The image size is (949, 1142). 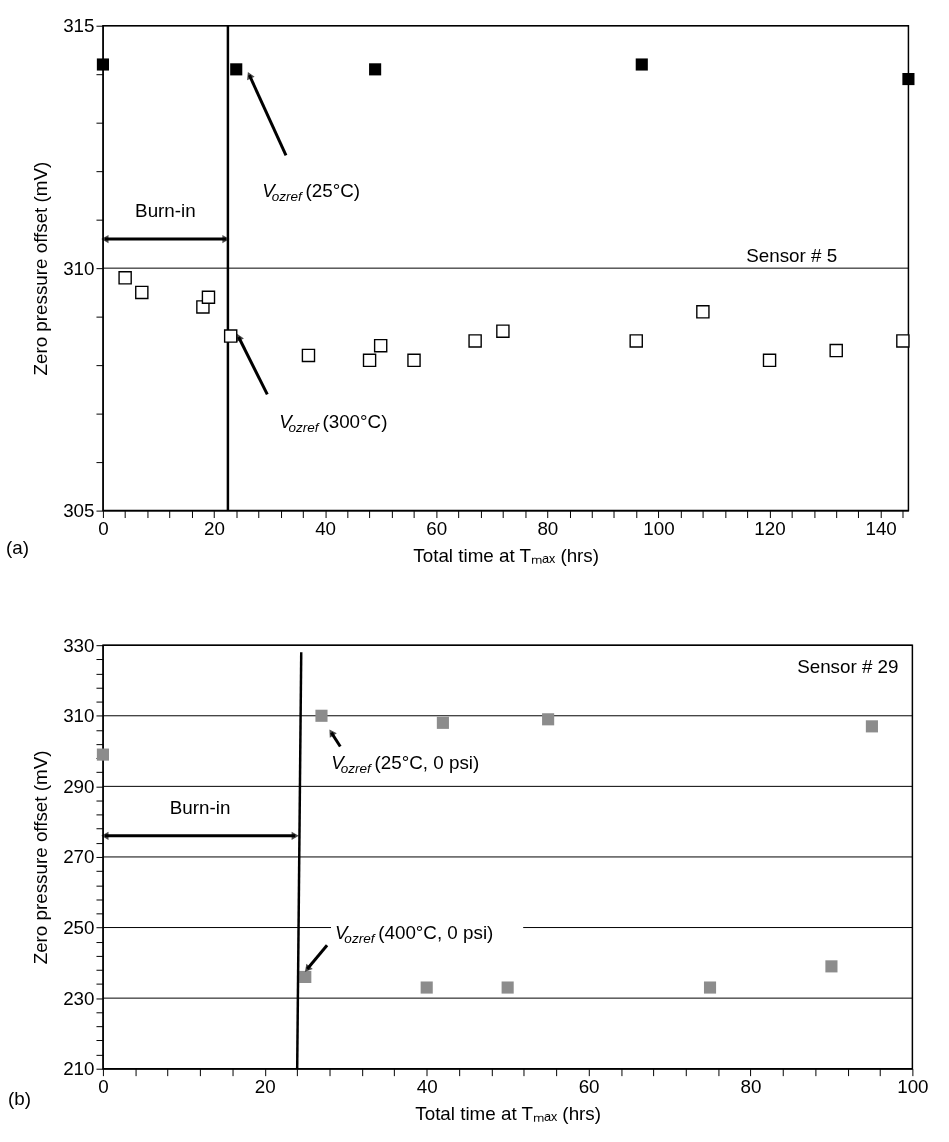 What do you see at coordinates (770, 528) in the screenshot?
I see `x-tick-label: 120` at bounding box center [770, 528].